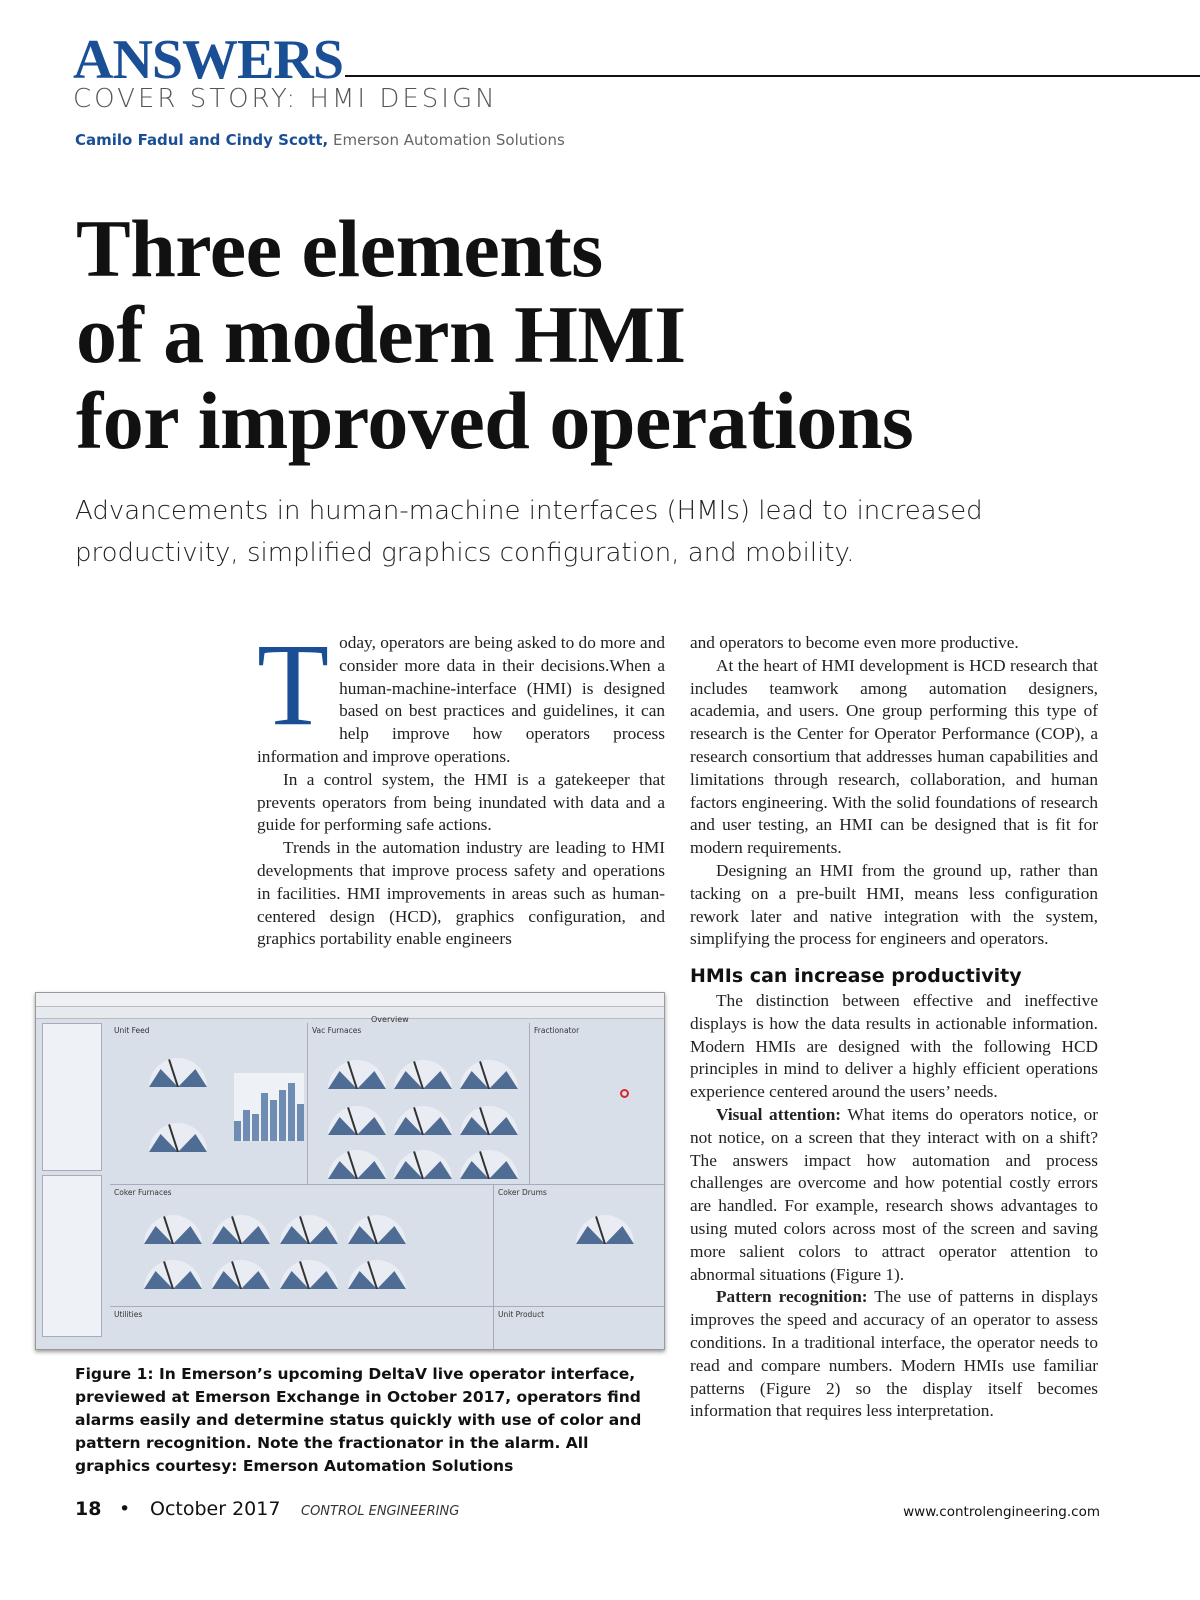 The height and width of the screenshot is (1600, 1200). Describe the element at coordinates (269, 1107) in the screenshot. I see `bar-trend` at that location.